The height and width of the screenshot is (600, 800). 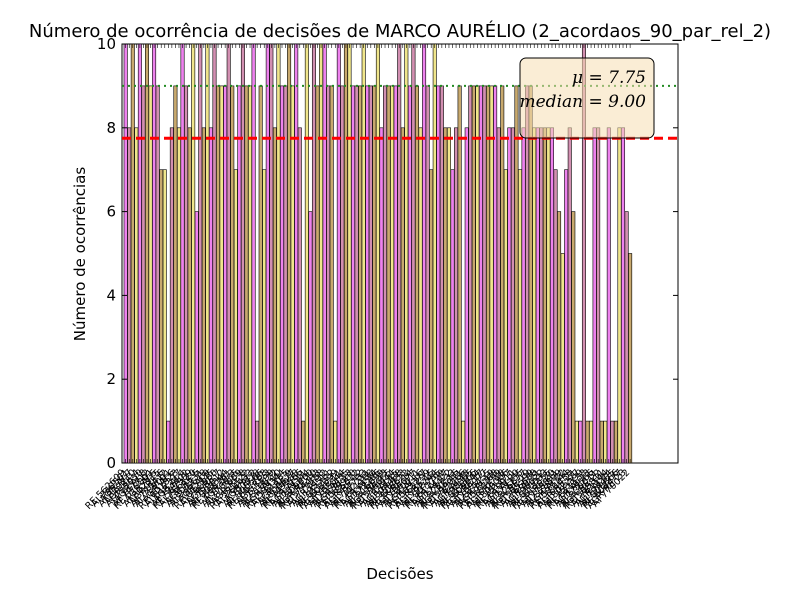 I want to click on mean-stat-text: μ = 7.75, so click(x=609, y=78).